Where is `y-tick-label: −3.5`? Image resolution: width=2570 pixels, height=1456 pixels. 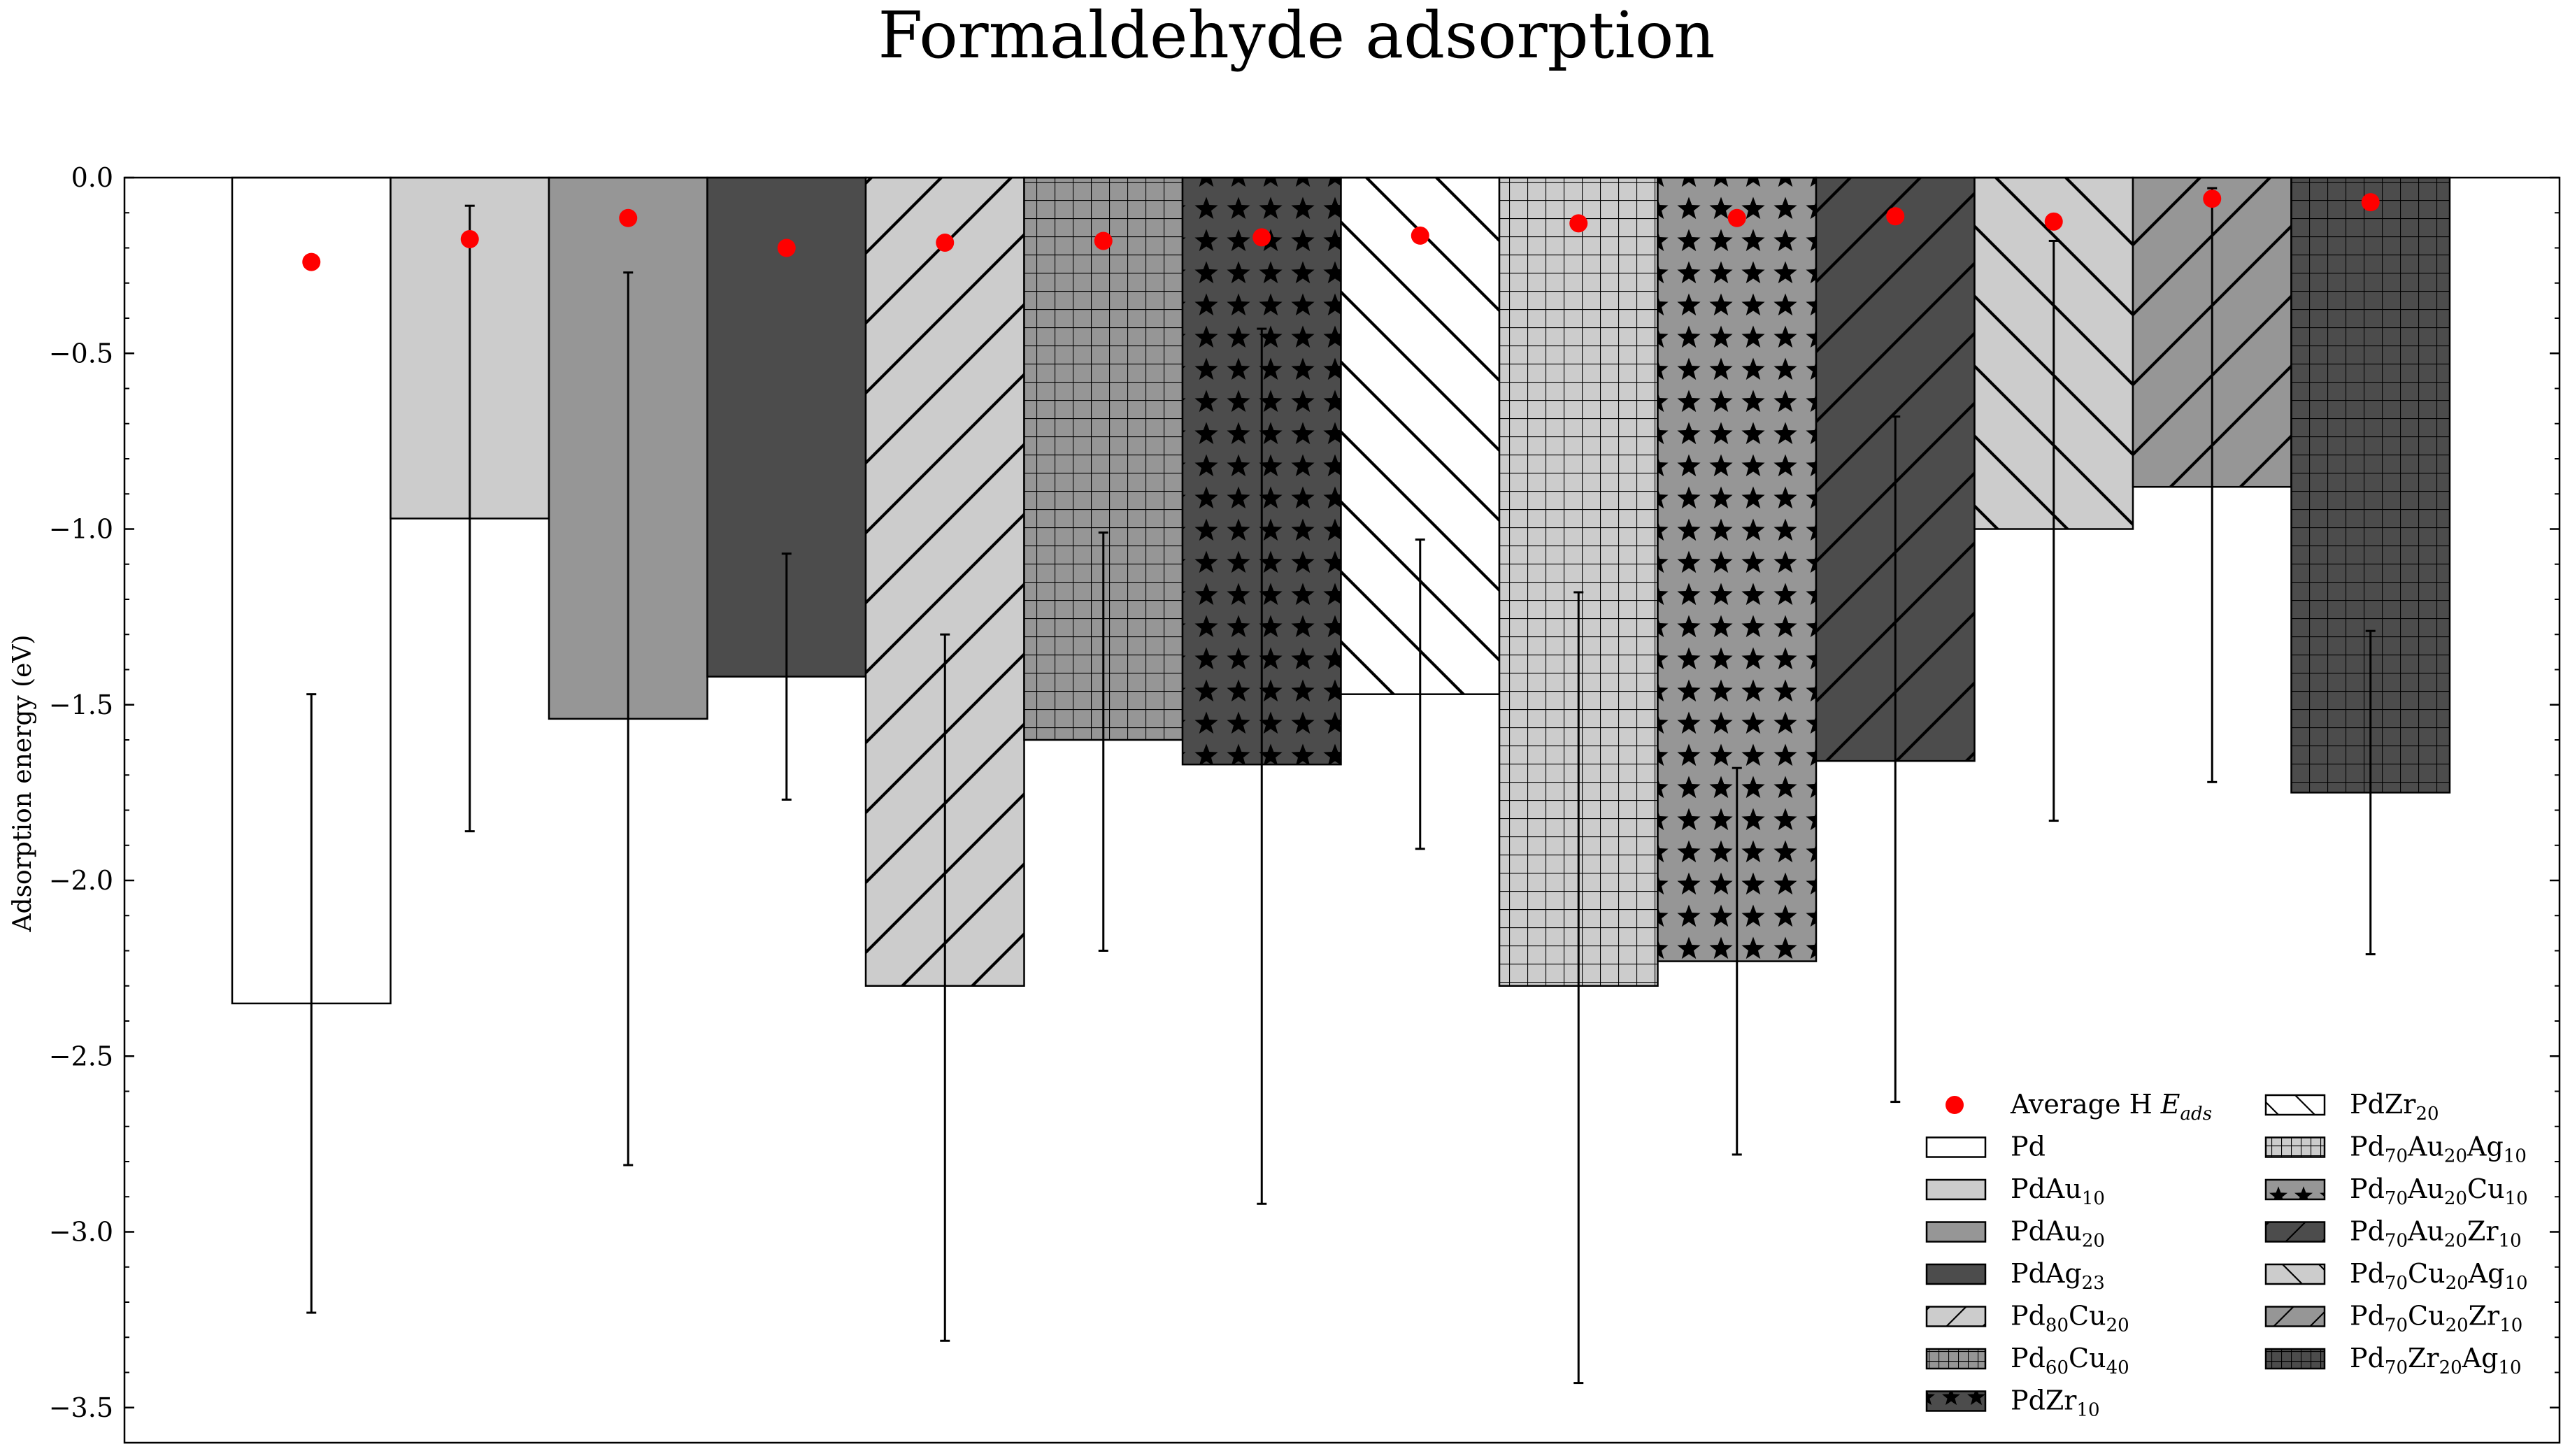 y-tick-label: −3.5 is located at coordinates (81, 1408).